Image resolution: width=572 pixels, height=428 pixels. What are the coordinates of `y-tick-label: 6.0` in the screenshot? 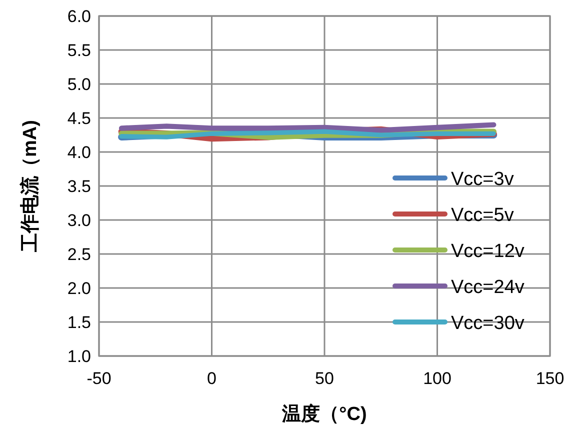 It's located at (79, 16).